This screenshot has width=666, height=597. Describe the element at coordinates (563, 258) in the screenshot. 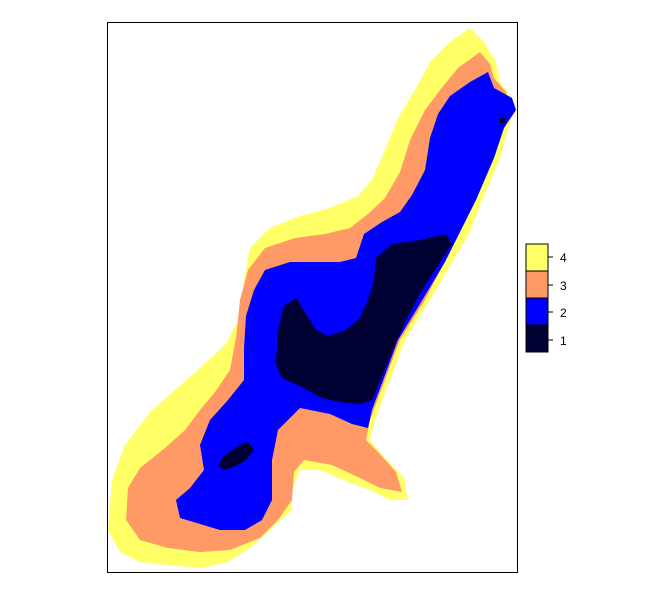

I see `legend-label-4: 4` at that location.